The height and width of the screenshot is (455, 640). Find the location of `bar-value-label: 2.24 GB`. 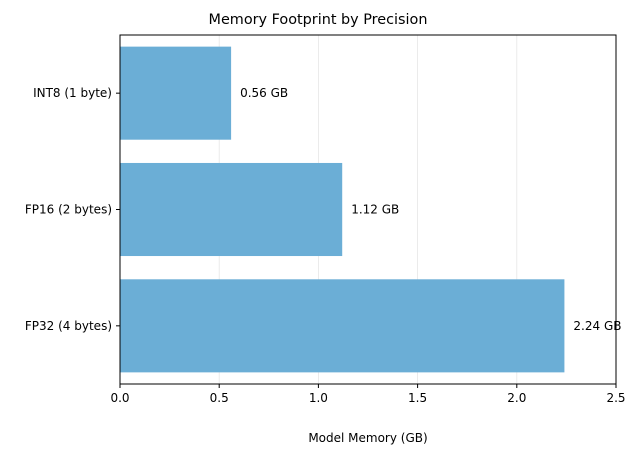

bar-value-label: 2.24 GB is located at coordinates (597, 326).